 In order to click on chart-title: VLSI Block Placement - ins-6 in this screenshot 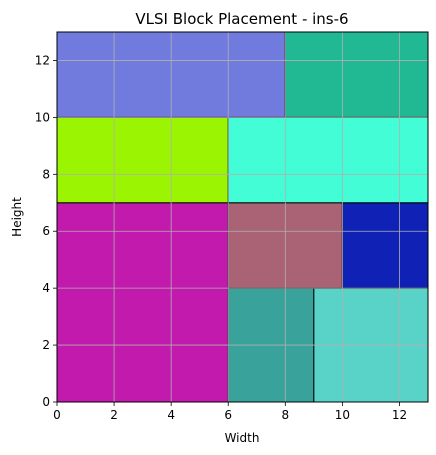, I will do `click(241, 19)`.